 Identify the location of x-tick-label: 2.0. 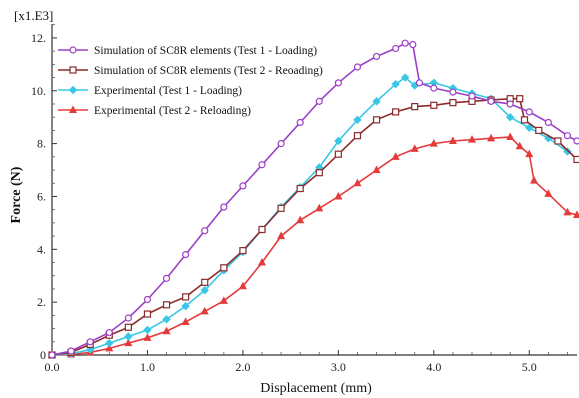
(242, 367).